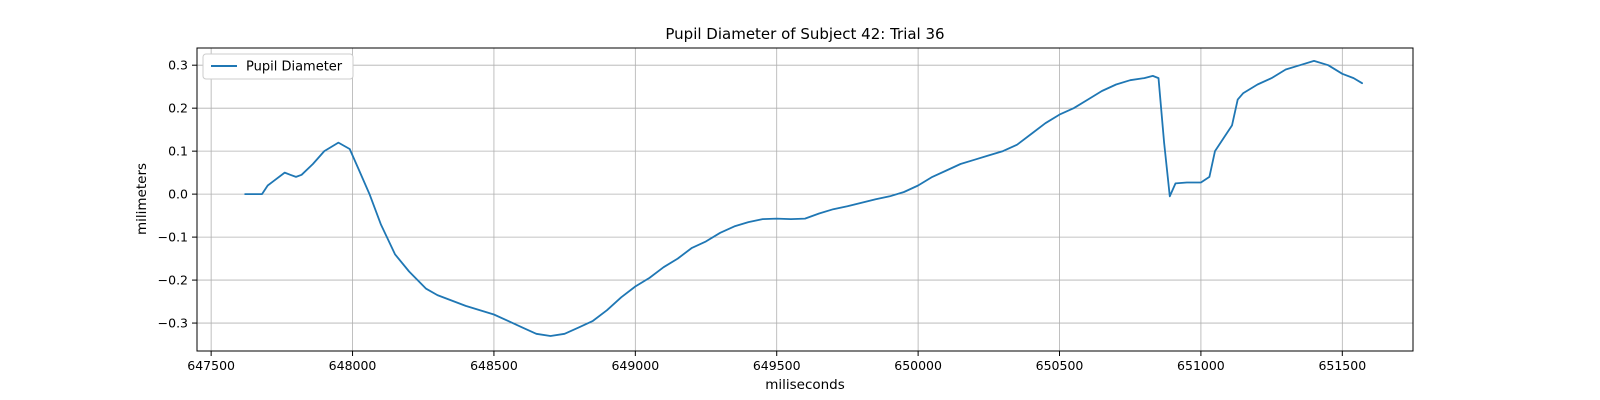 This screenshot has height=400, width=1600. Describe the element at coordinates (635, 365) in the screenshot. I see `x-tick-label: 649000` at that location.